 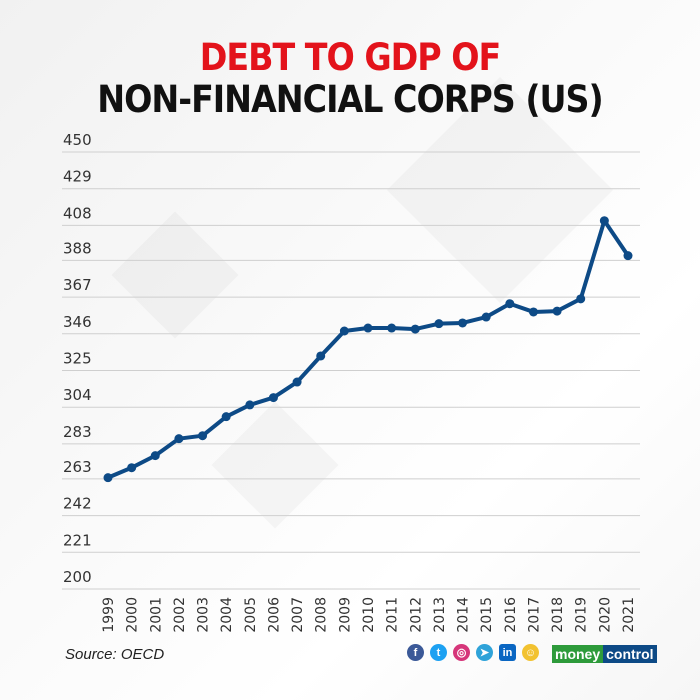 I want to click on x-tick-label: 2013, so click(x=440, y=615).